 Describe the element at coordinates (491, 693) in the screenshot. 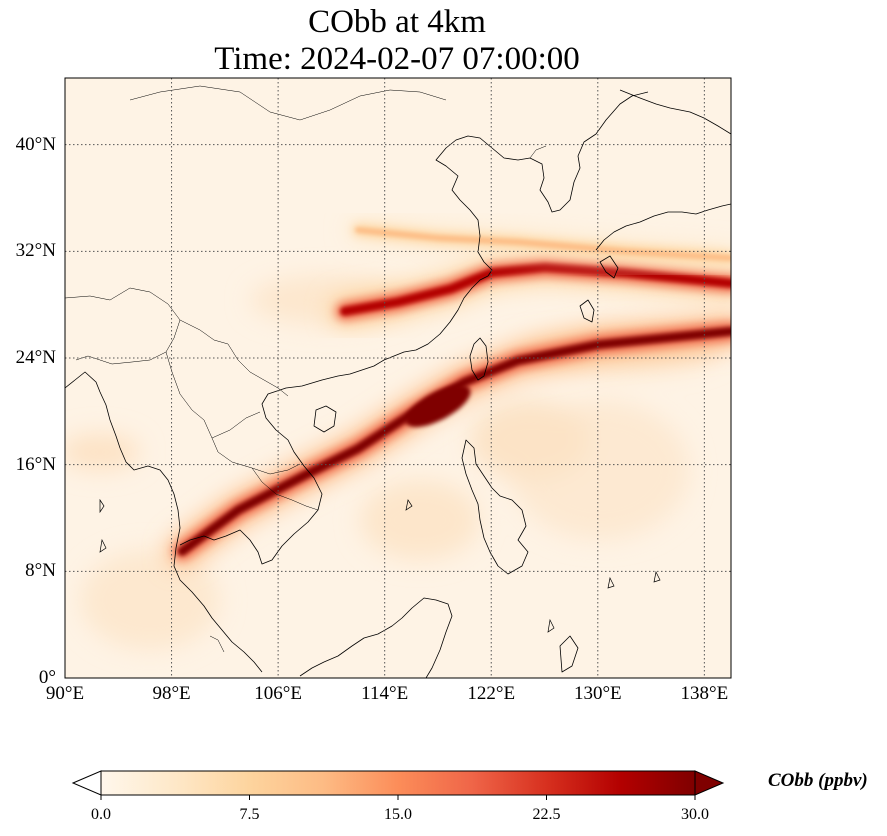

I see `lon-tick-label-4: 122°E` at that location.